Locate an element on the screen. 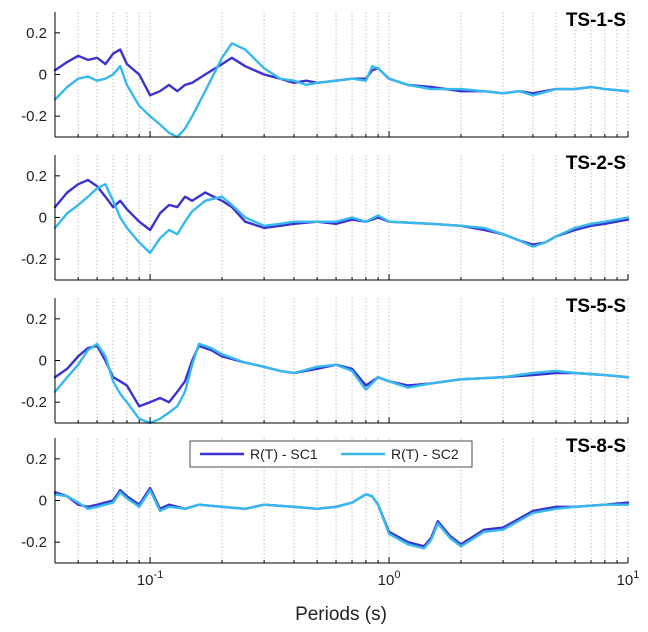 The image size is (648, 632). x-axis-label: Periods (s) is located at coordinates (341, 614).